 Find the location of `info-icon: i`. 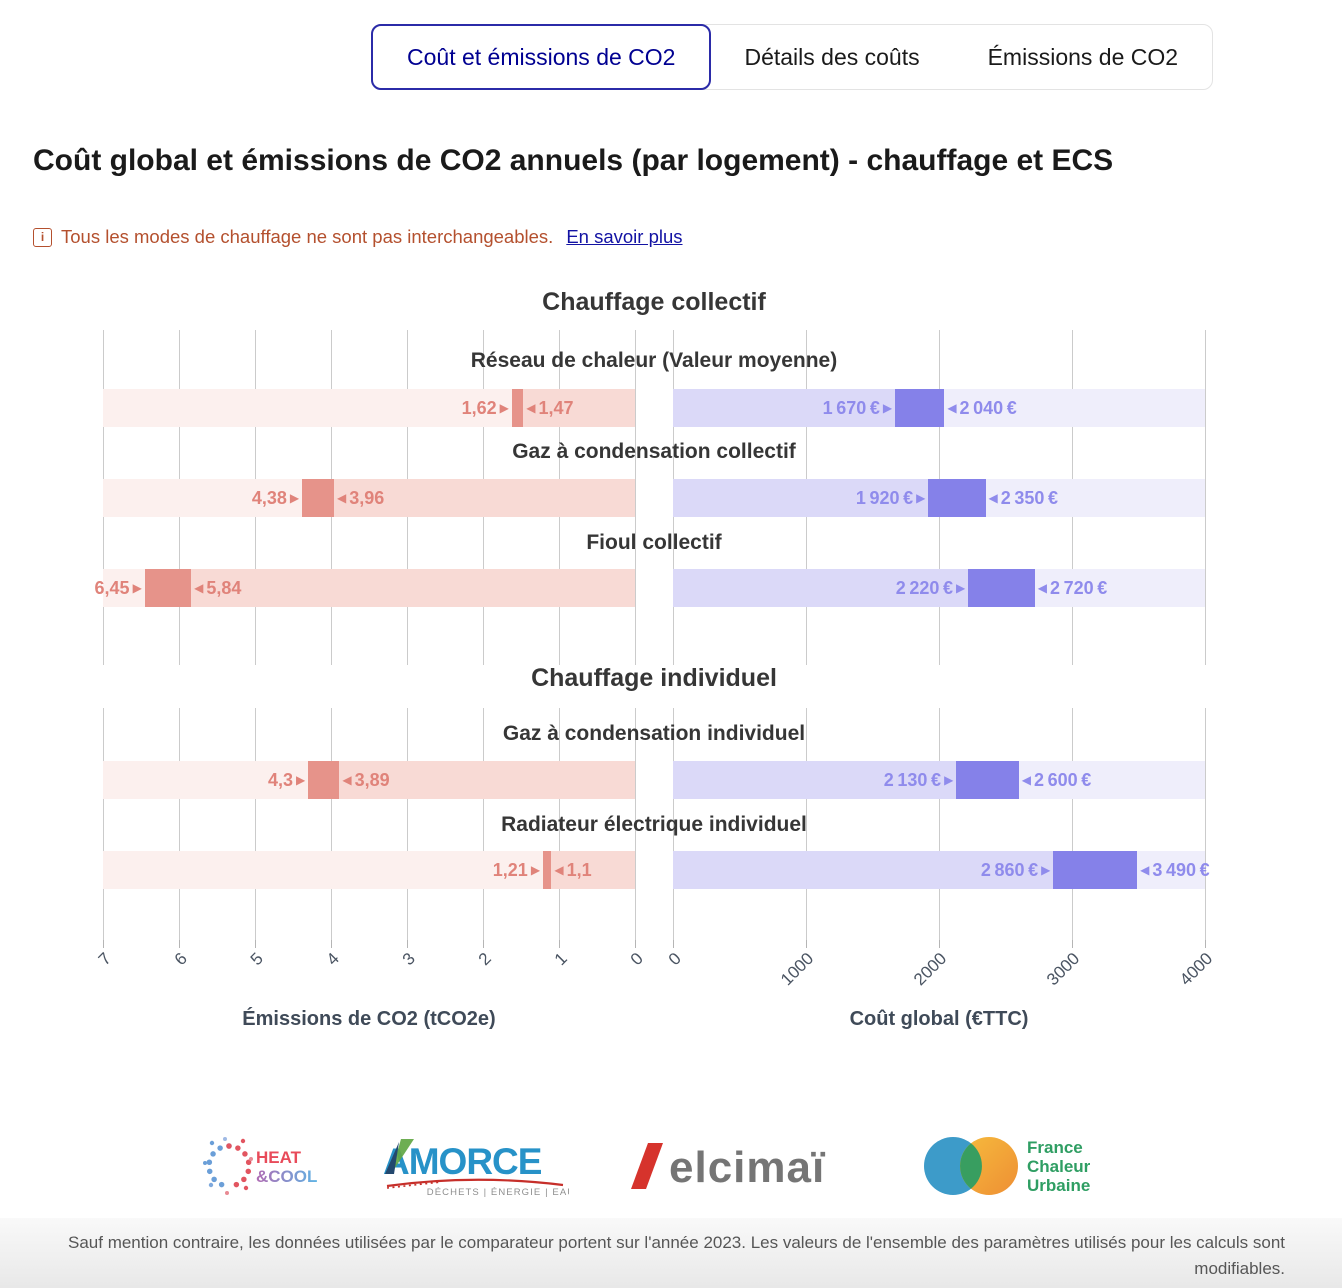

info-icon: i is located at coordinates (42, 237).